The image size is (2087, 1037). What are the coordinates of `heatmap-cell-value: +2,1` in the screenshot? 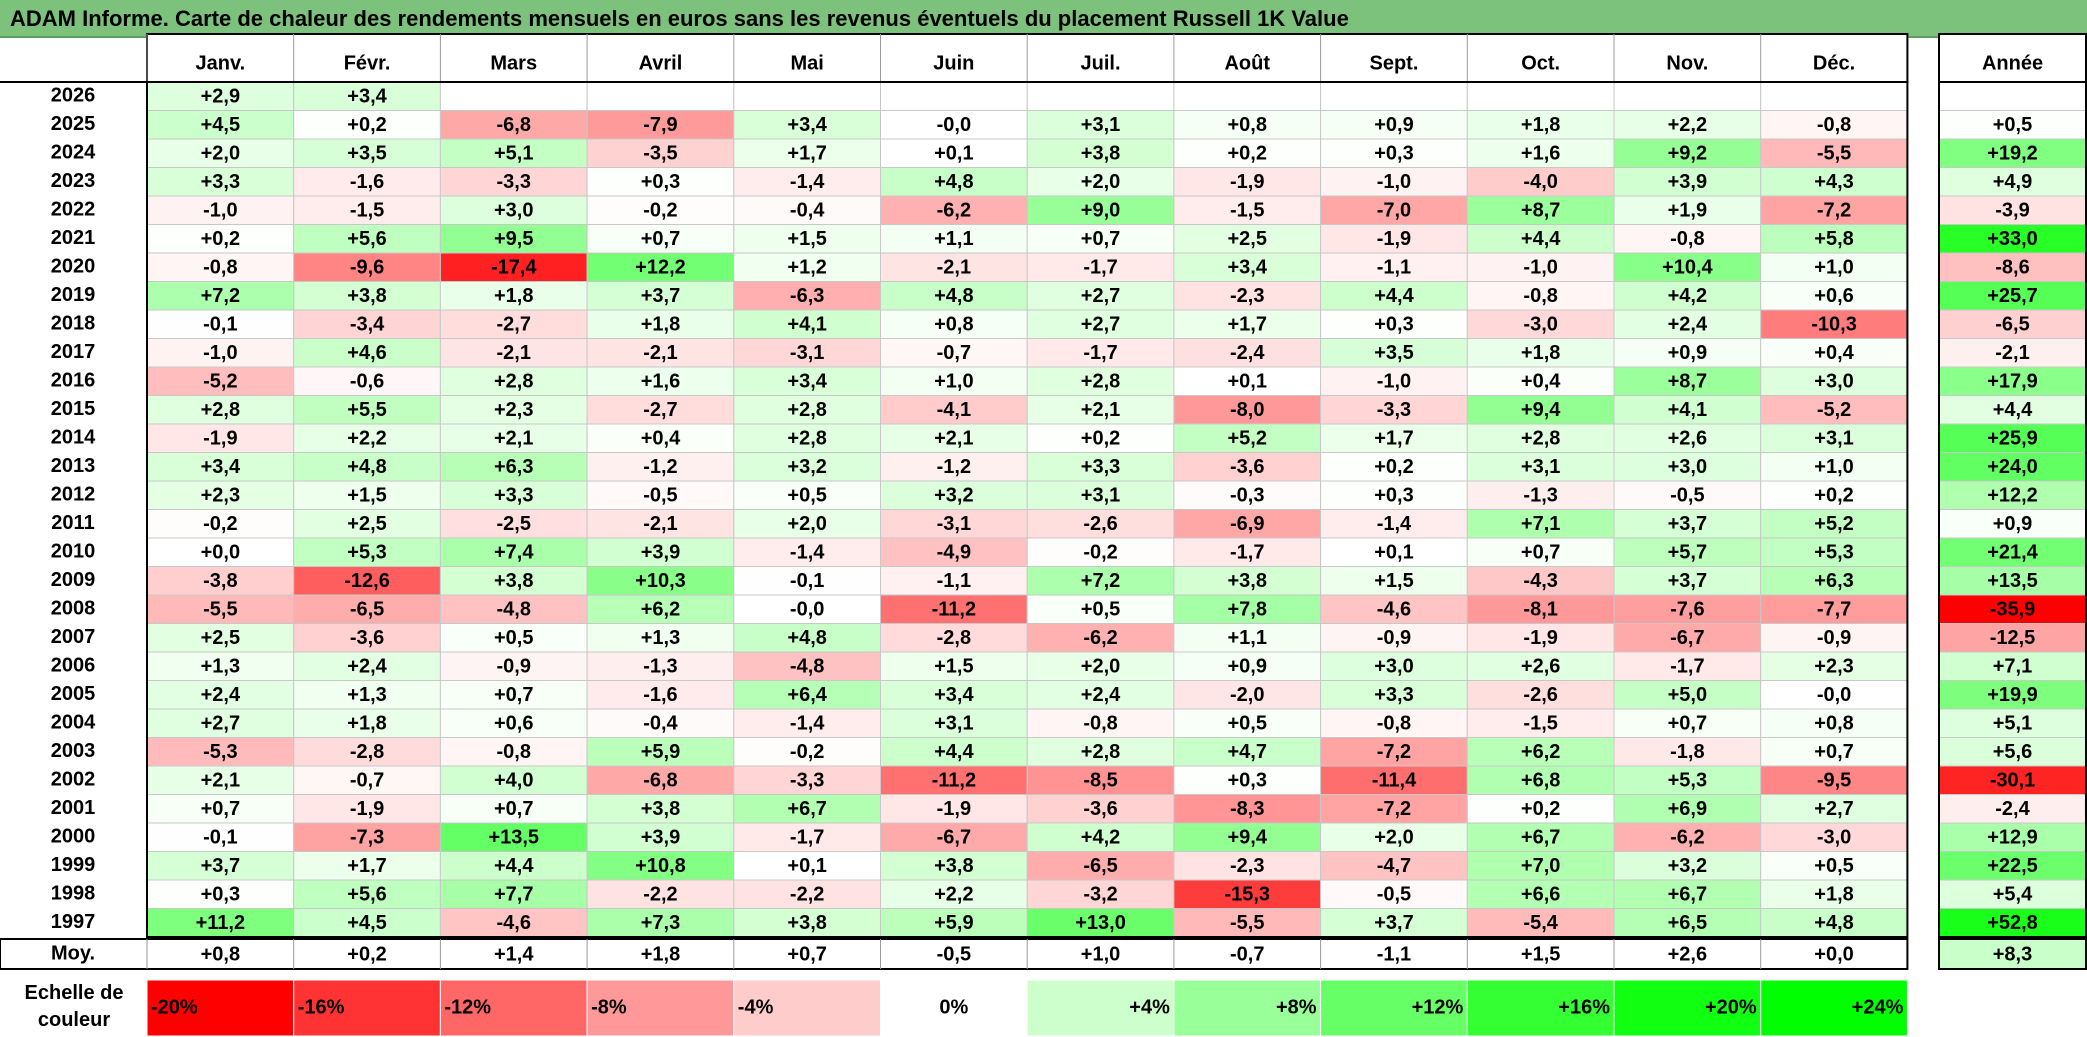 It's located at (1100, 410).